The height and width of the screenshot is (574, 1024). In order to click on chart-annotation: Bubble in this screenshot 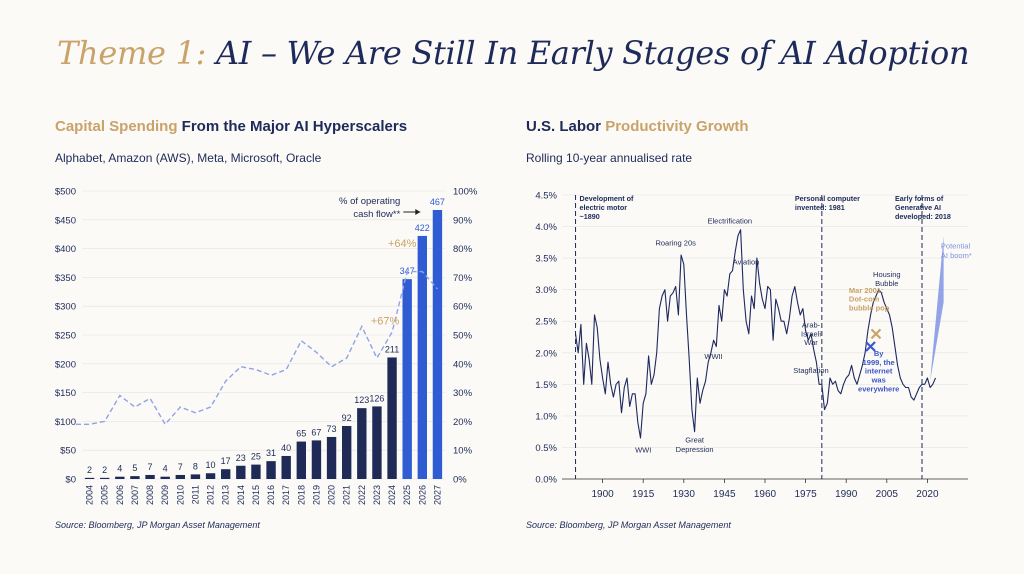, I will do `click(886, 283)`.